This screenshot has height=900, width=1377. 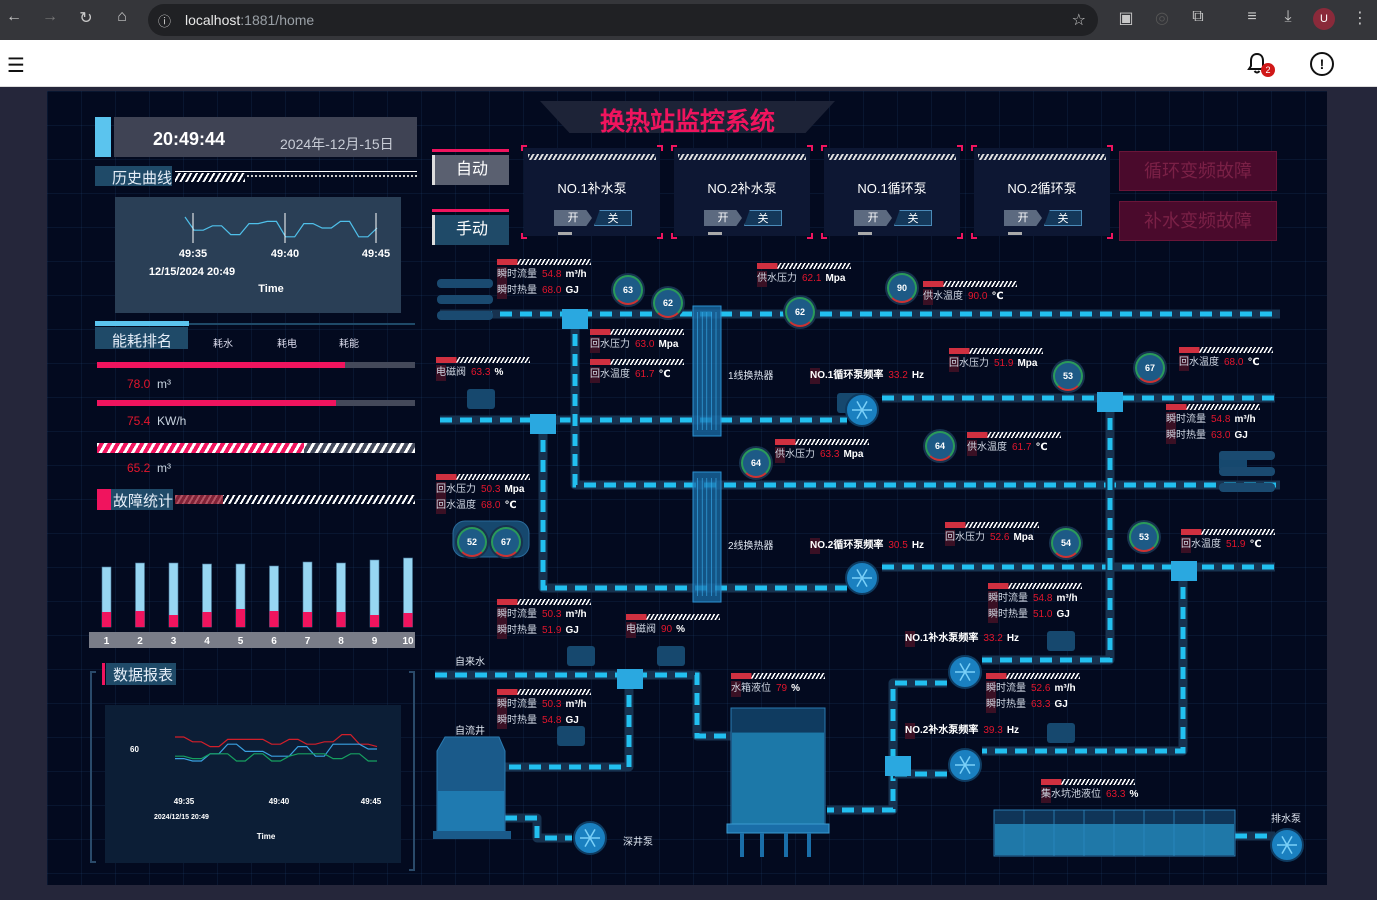 What do you see at coordinates (997, 296) in the screenshot?
I see `readout-unit: ℃` at bounding box center [997, 296].